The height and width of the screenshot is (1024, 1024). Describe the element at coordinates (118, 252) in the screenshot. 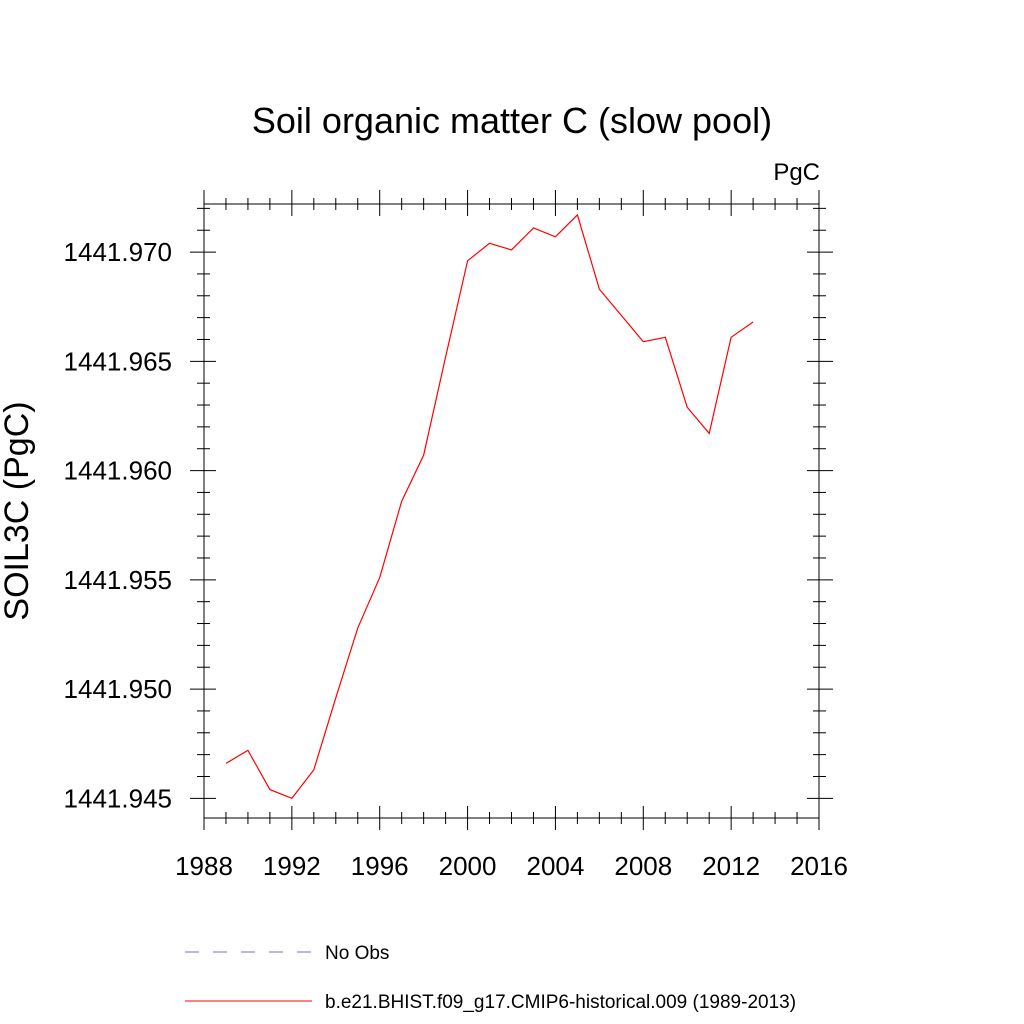

I see `y-tick-label: 1441.970` at that location.